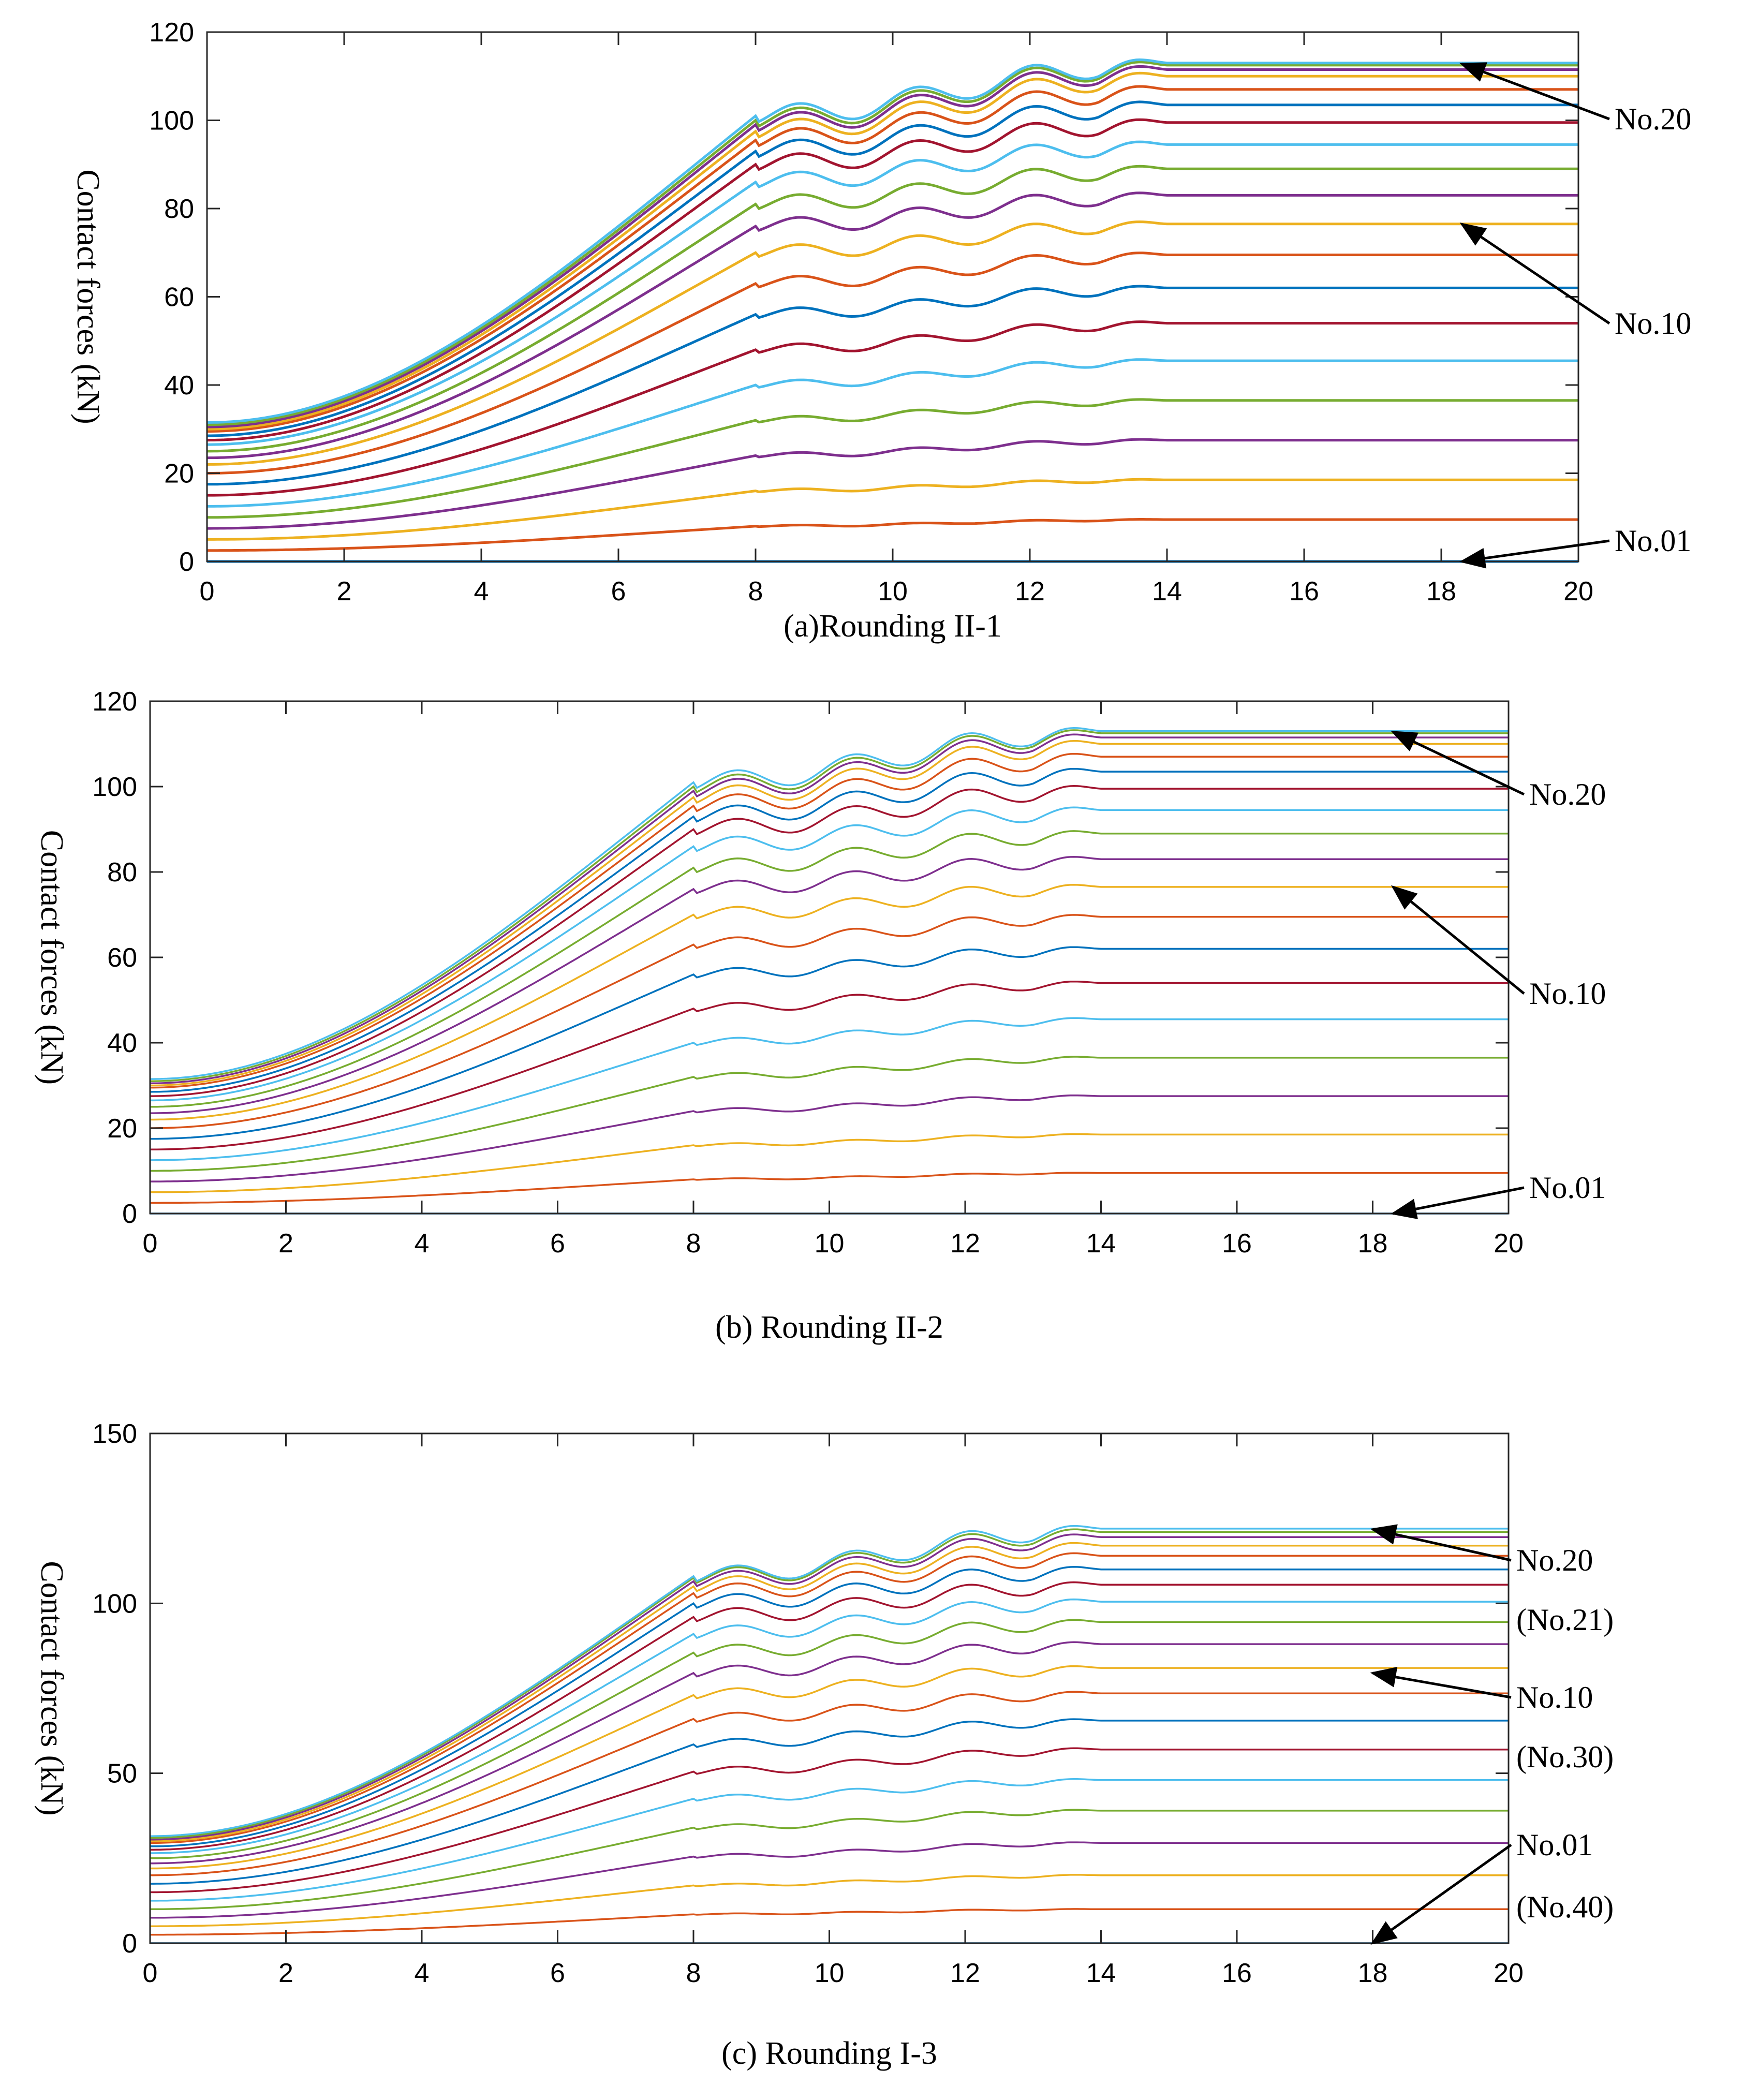 The image size is (1744, 2100). What do you see at coordinates (1565, 1907) in the screenshot?
I see `annotation-label: (No.40)` at bounding box center [1565, 1907].